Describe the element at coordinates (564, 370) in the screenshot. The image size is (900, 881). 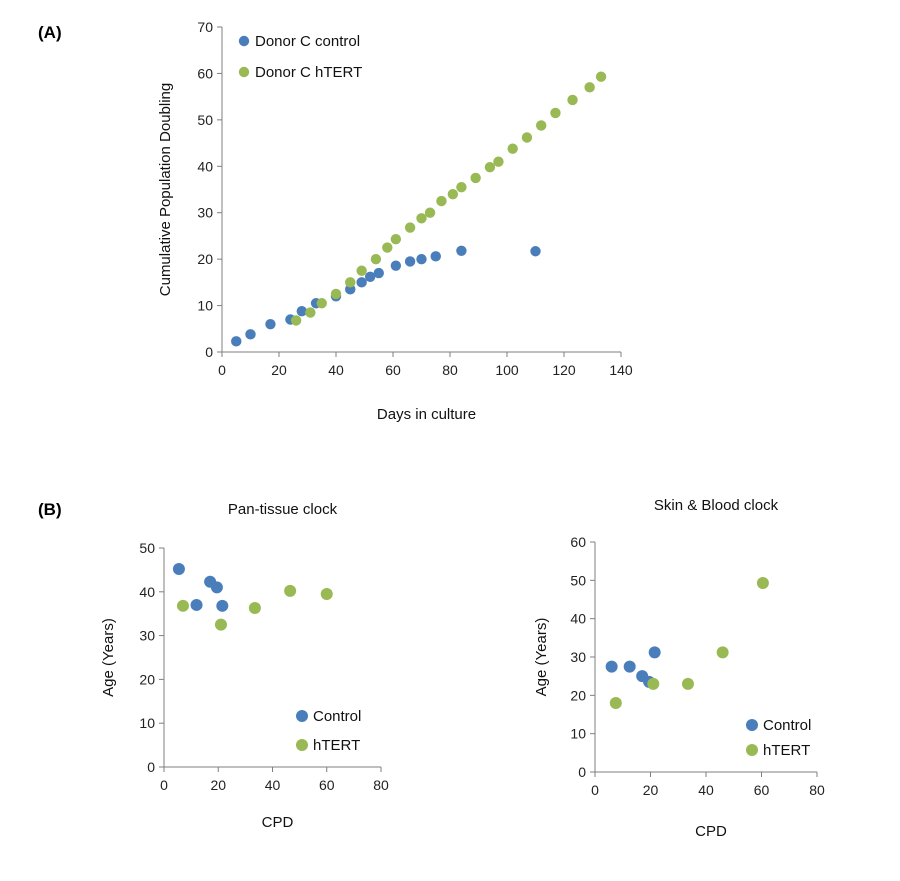
I see `x-tick-label: 120` at that location.